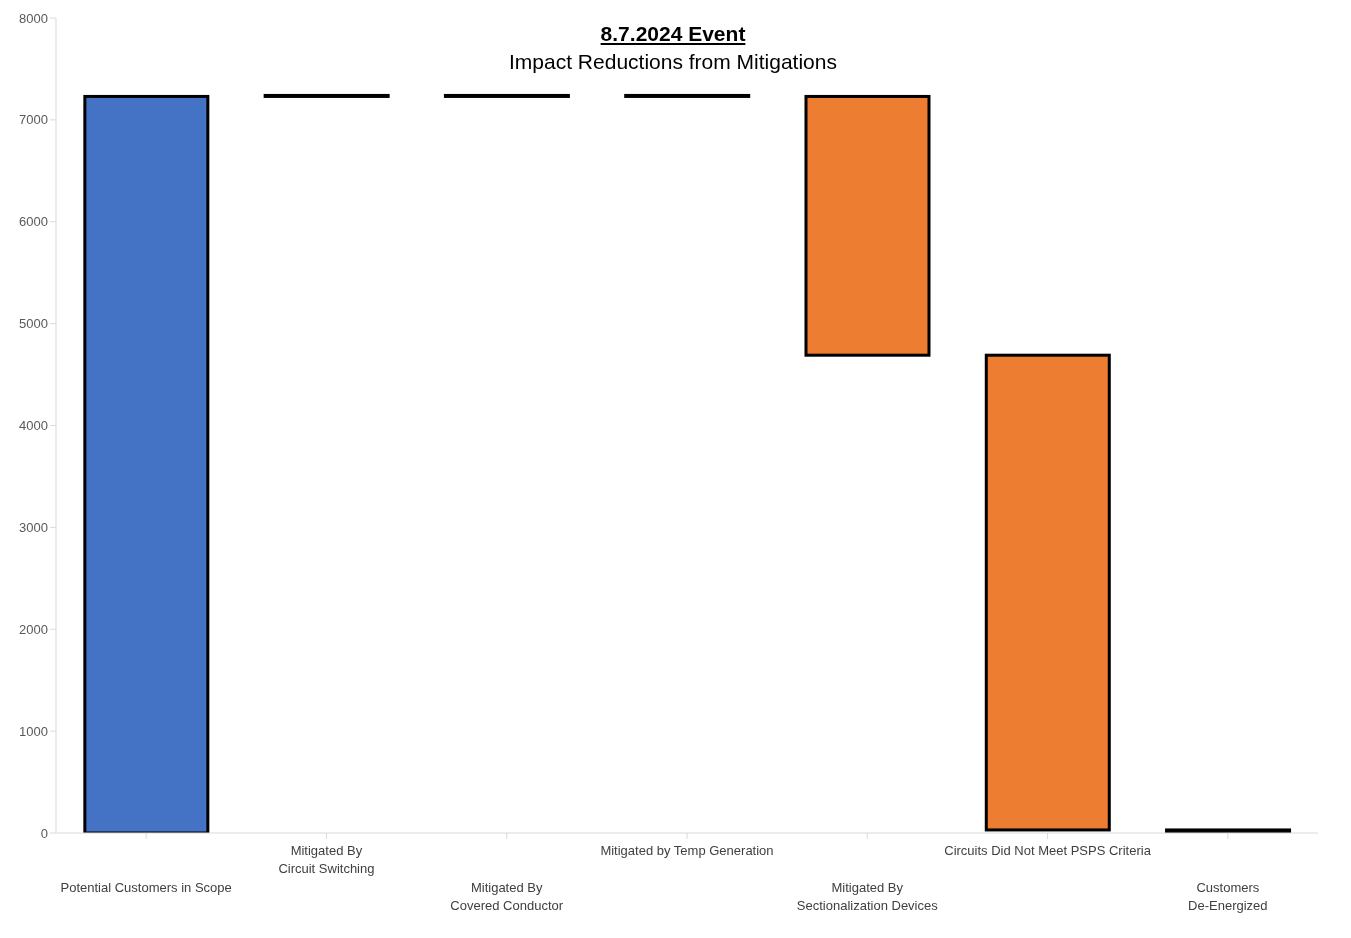  I want to click on x-tick-label: Mitigated By Circuit Switching, so click(326, 859).